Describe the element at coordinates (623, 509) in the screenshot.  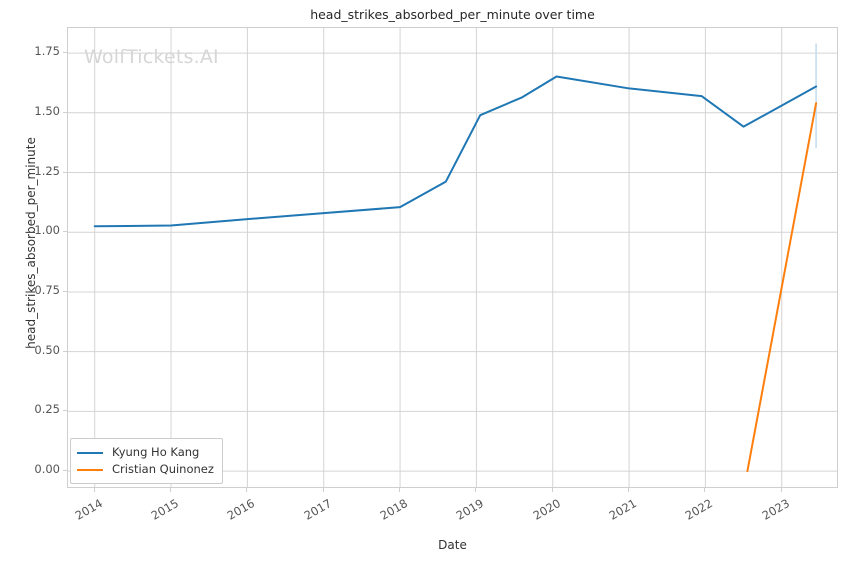
I see `x-tick-label: 2021` at that location.